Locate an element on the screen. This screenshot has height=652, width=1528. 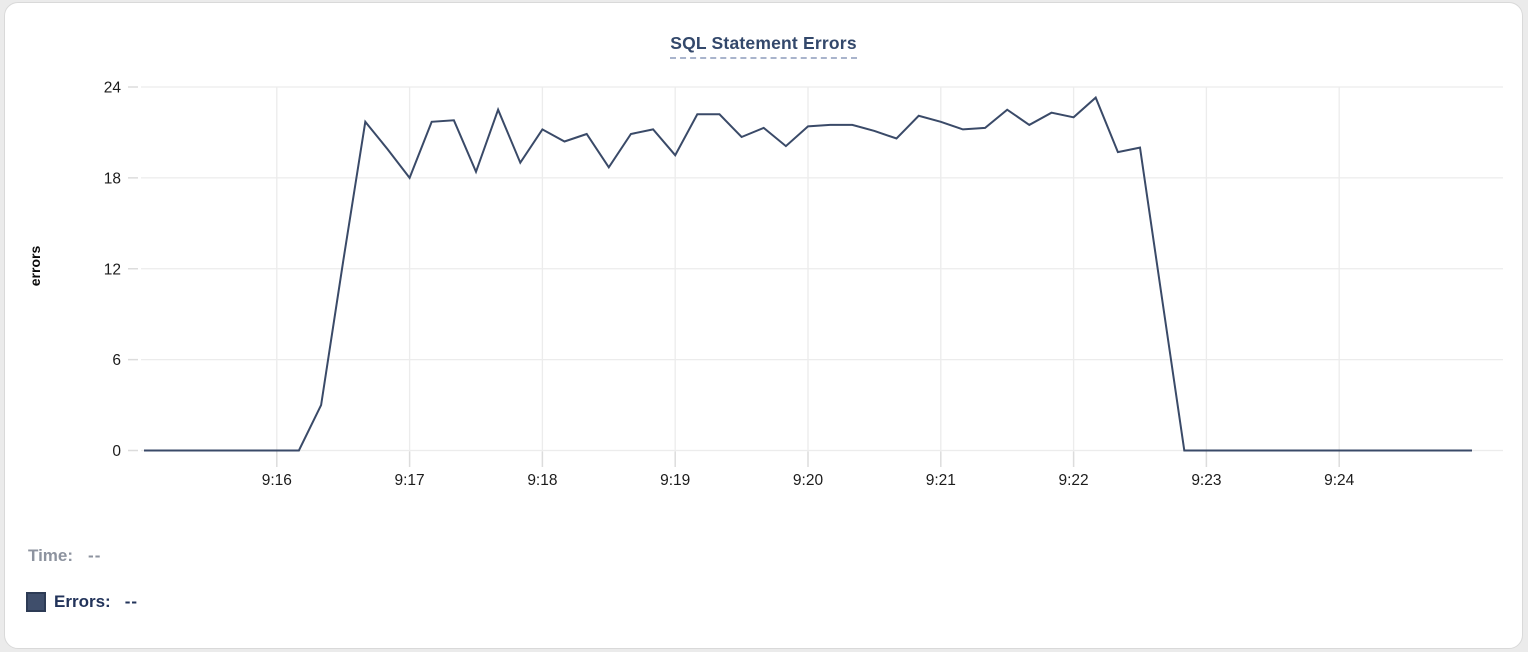
y-tick-label: 6 is located at coordinates (116, 360).